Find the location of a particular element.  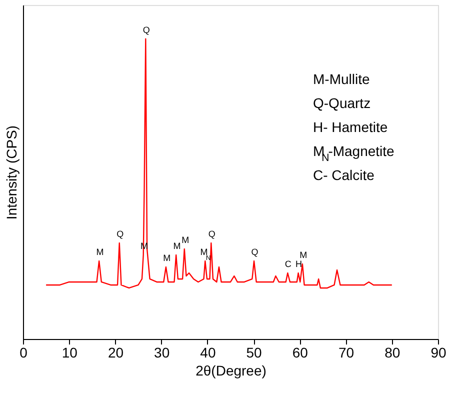

annotation: C is located at coordinates (288, 263).